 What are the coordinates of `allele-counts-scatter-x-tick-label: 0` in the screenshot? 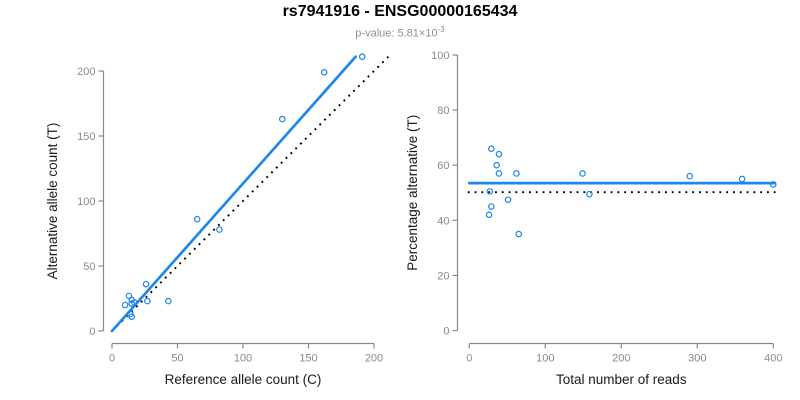 It's located at (112, 359).